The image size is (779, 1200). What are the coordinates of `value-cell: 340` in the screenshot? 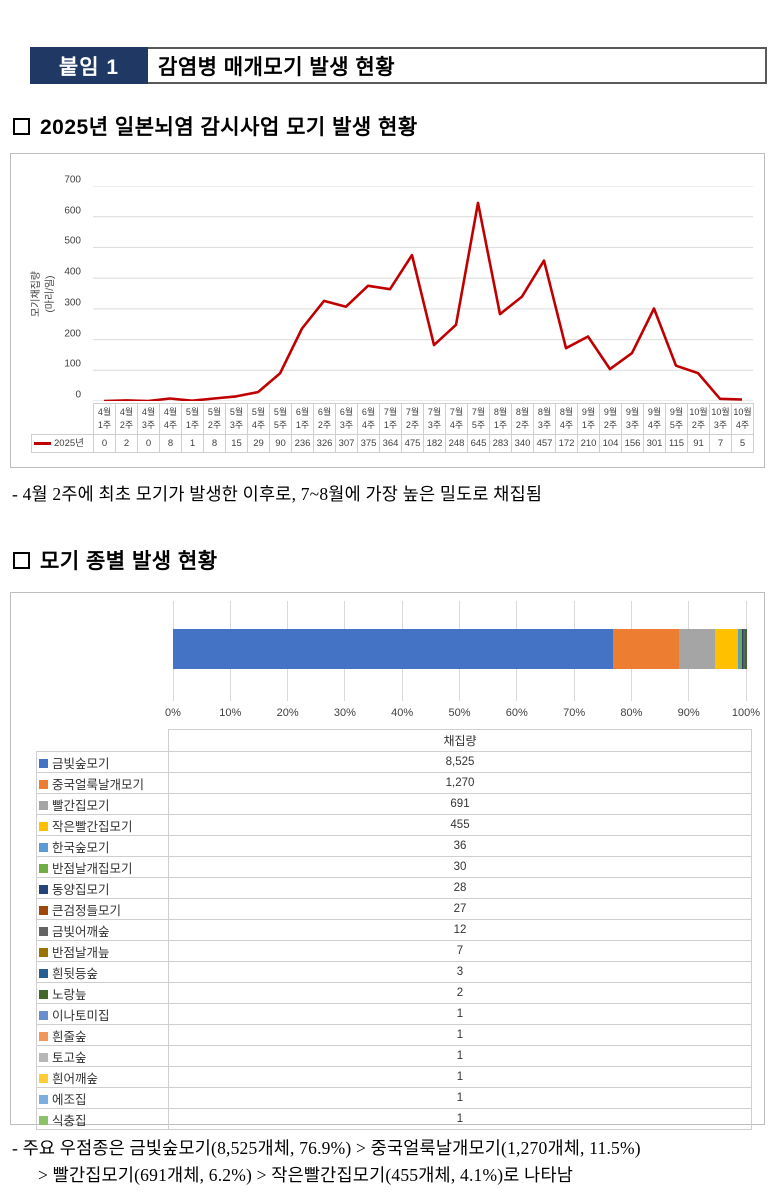 It's located at (522, 443).